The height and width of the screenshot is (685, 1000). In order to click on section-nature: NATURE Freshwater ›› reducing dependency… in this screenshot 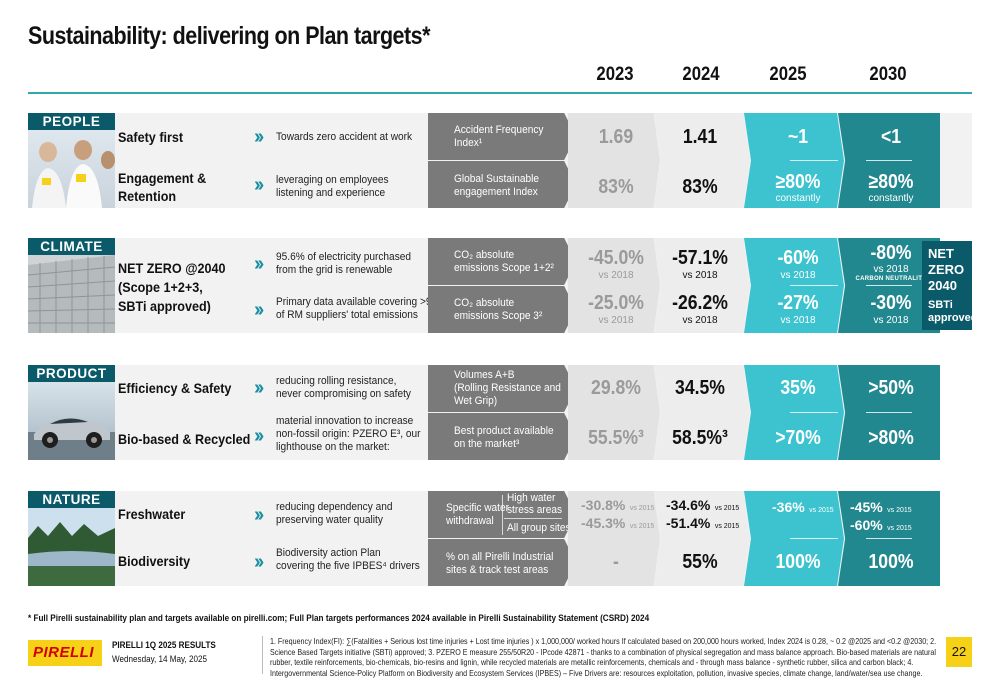, I will do `click(500, 538)`.